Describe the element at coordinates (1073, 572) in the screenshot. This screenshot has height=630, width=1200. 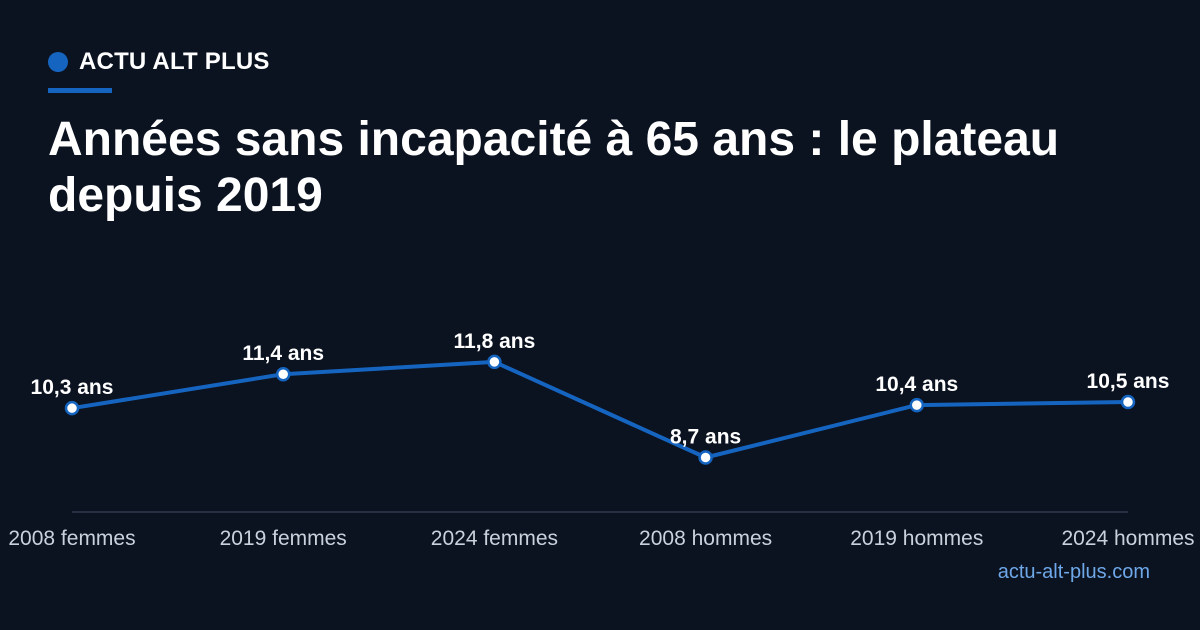
I see `source-url: actu-alt-plus.com` at that location.